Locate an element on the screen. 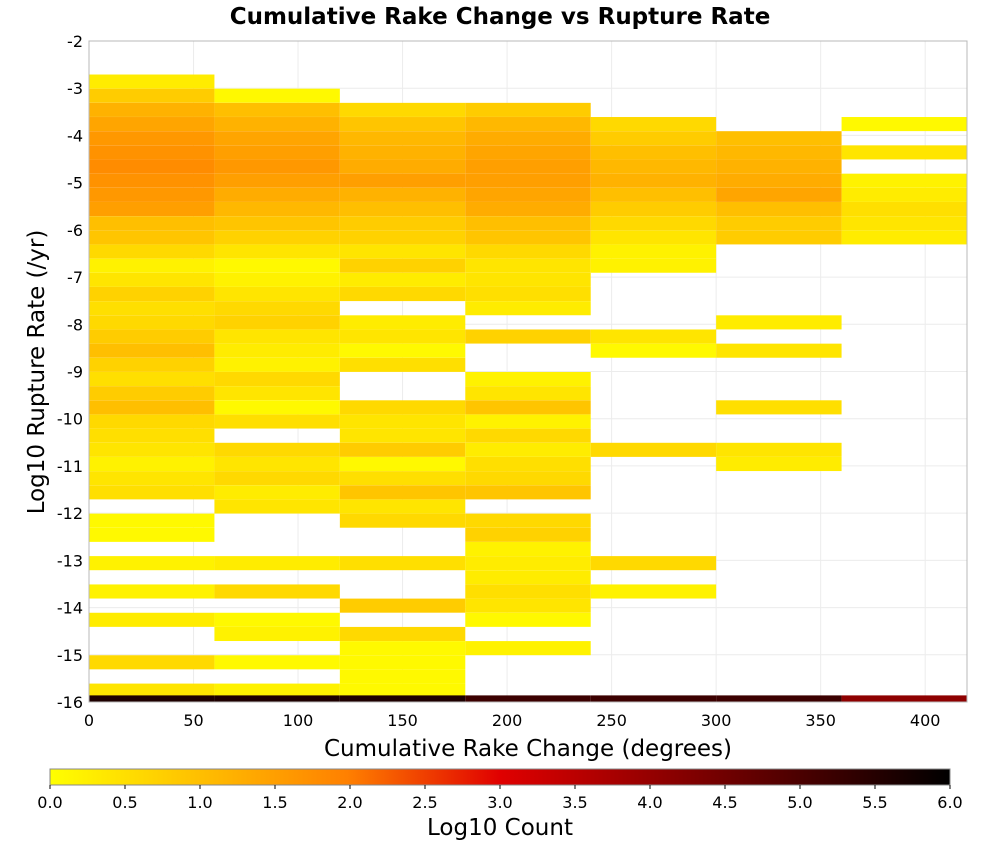 The height and width of the screenshot is (850, 1000). colorbar-tick-label: 0.5 is located at coordinates (124, 802).